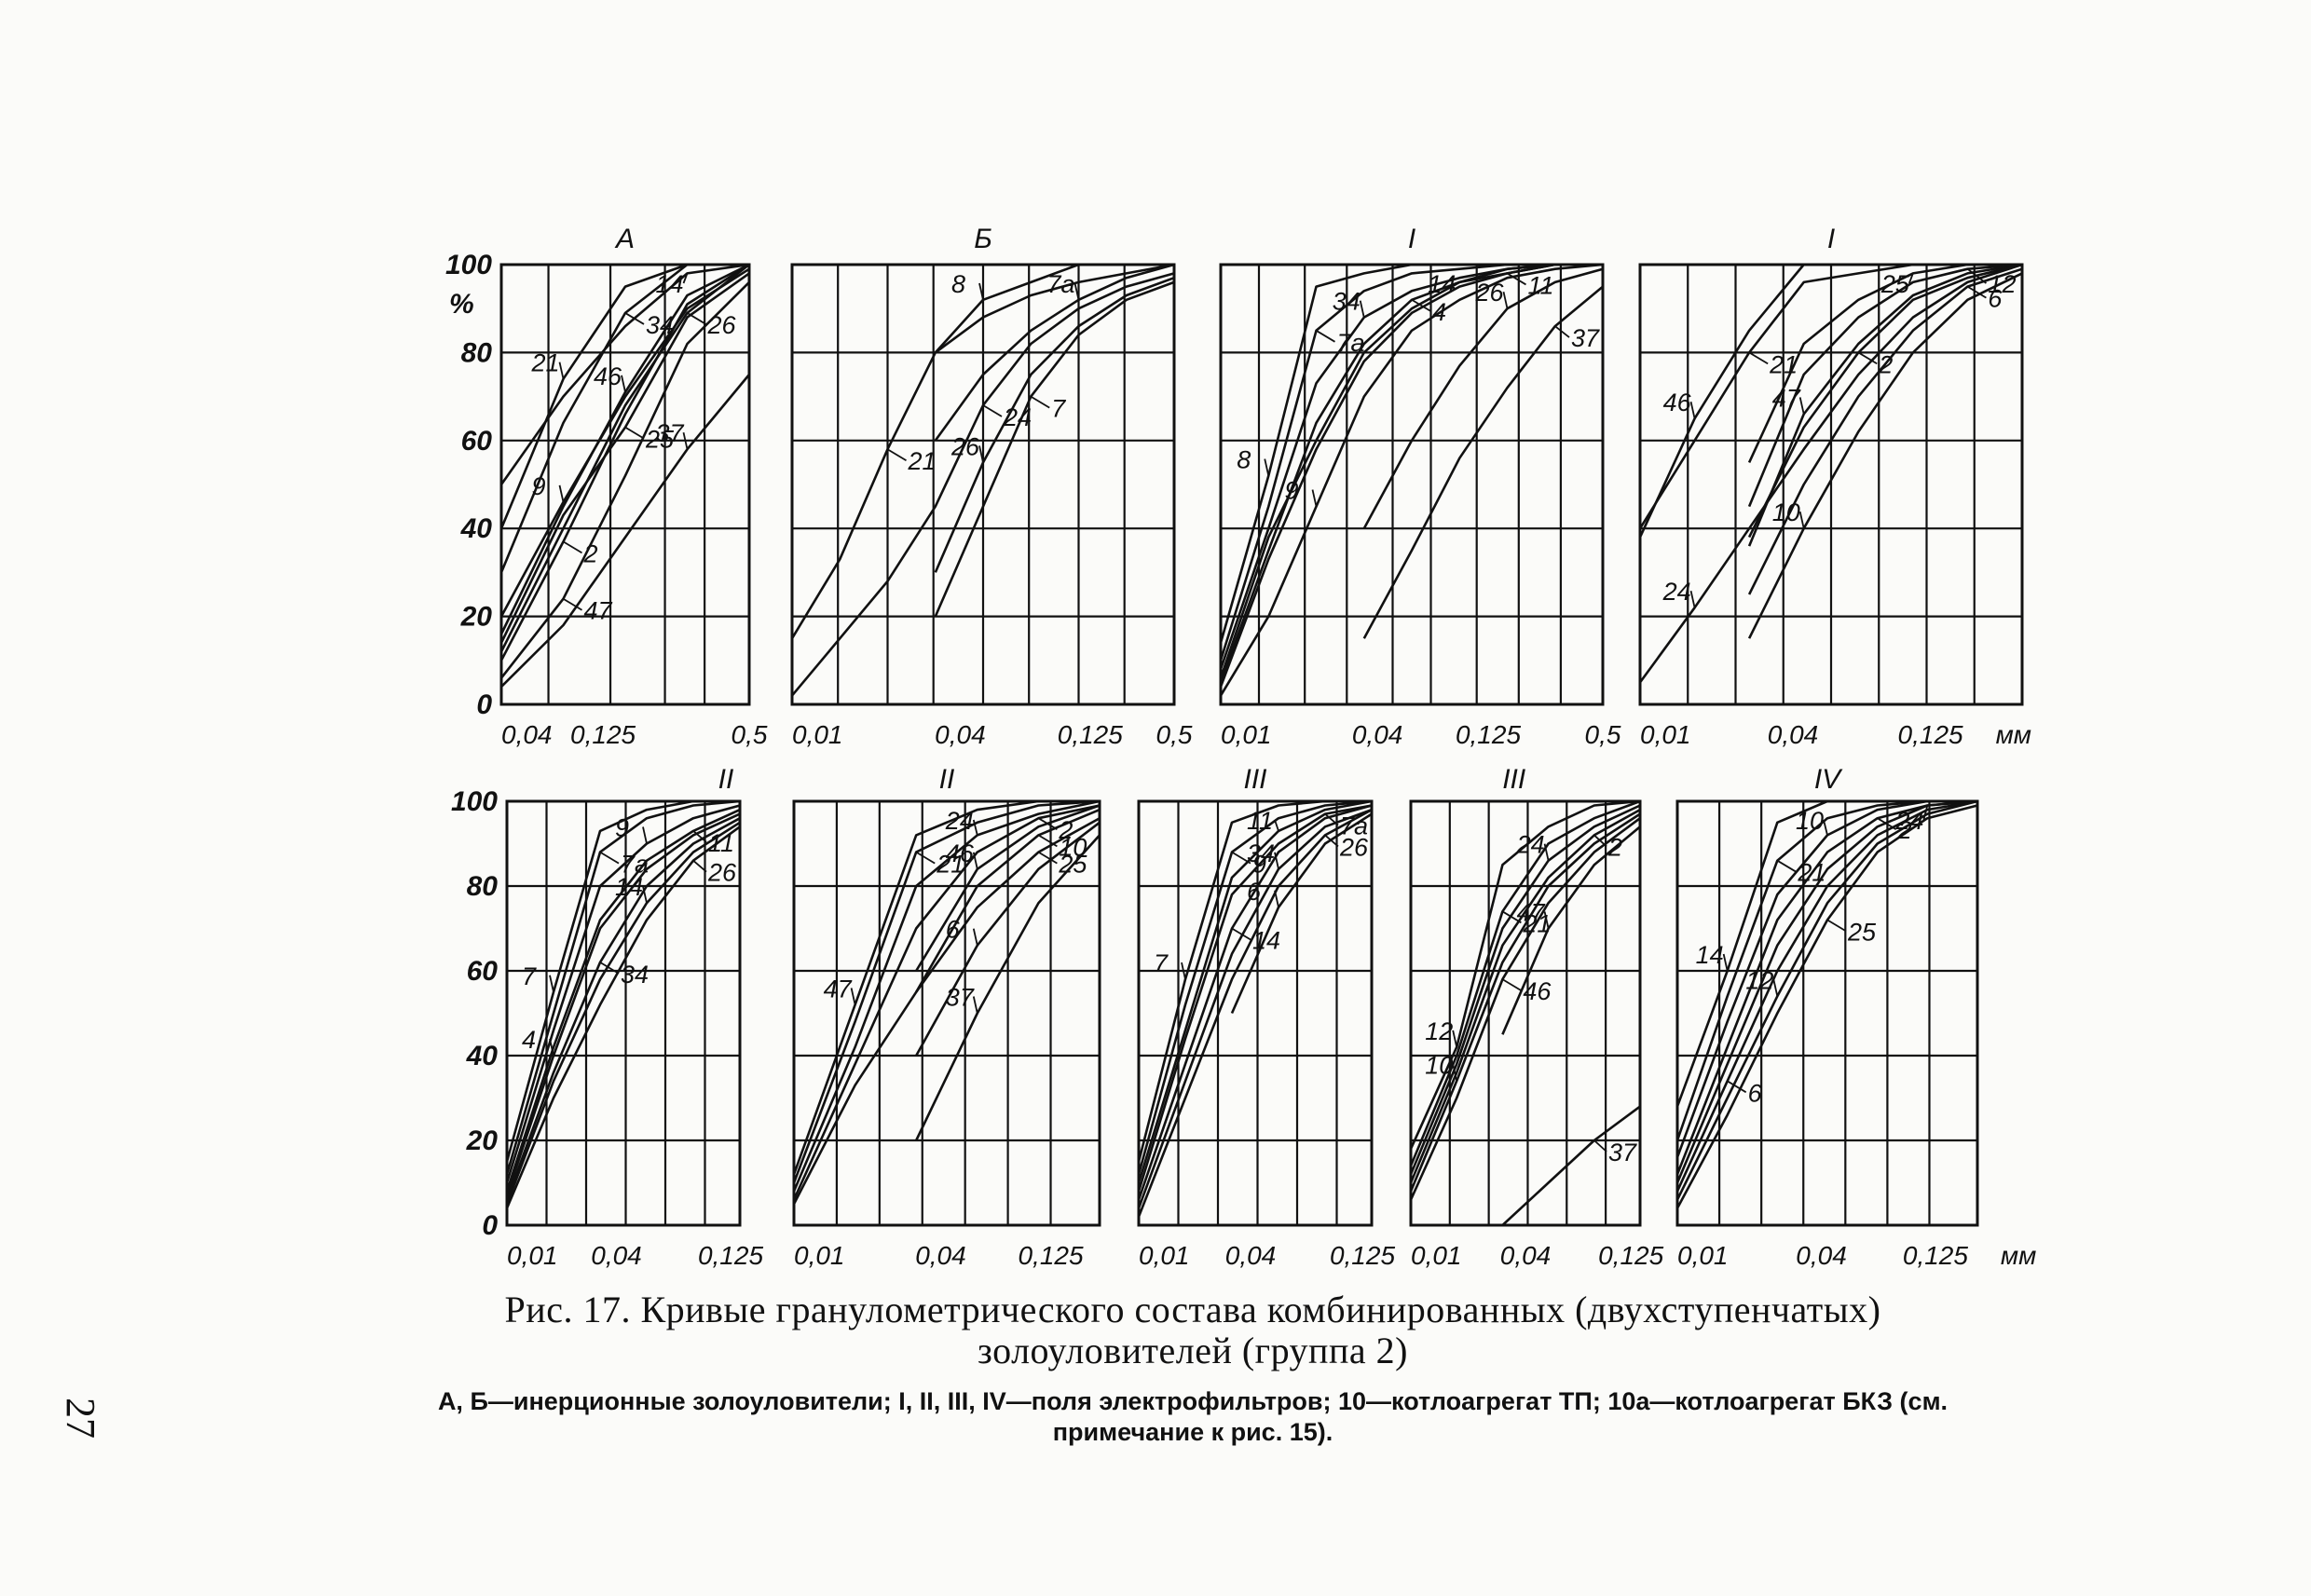  I want to click on panel-title: IV, so click(1828, 779).